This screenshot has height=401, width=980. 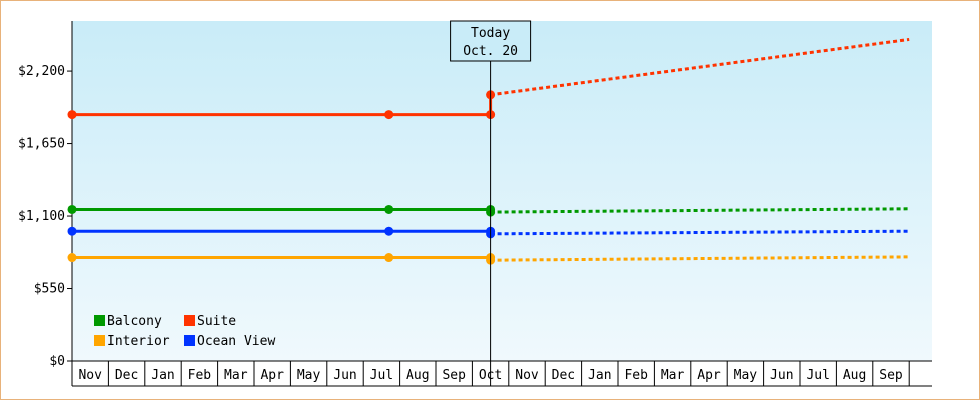 What do you see at coordinates (491, 203) in the screenshot?
I see `today-marker: Today Oct. 20` at bounding box center [491, 203].